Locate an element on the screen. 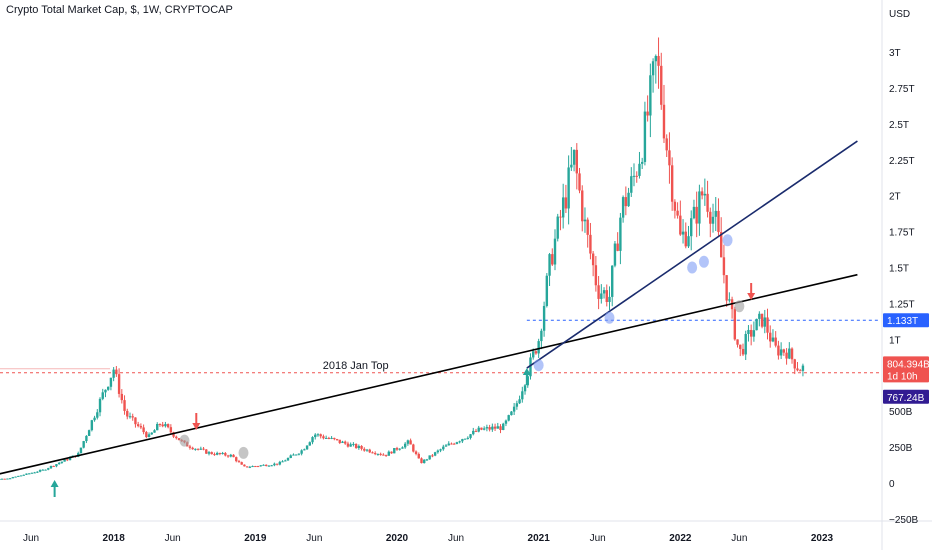 The image size is (932, 550). up-arrow is located at coordinates (54, 488).